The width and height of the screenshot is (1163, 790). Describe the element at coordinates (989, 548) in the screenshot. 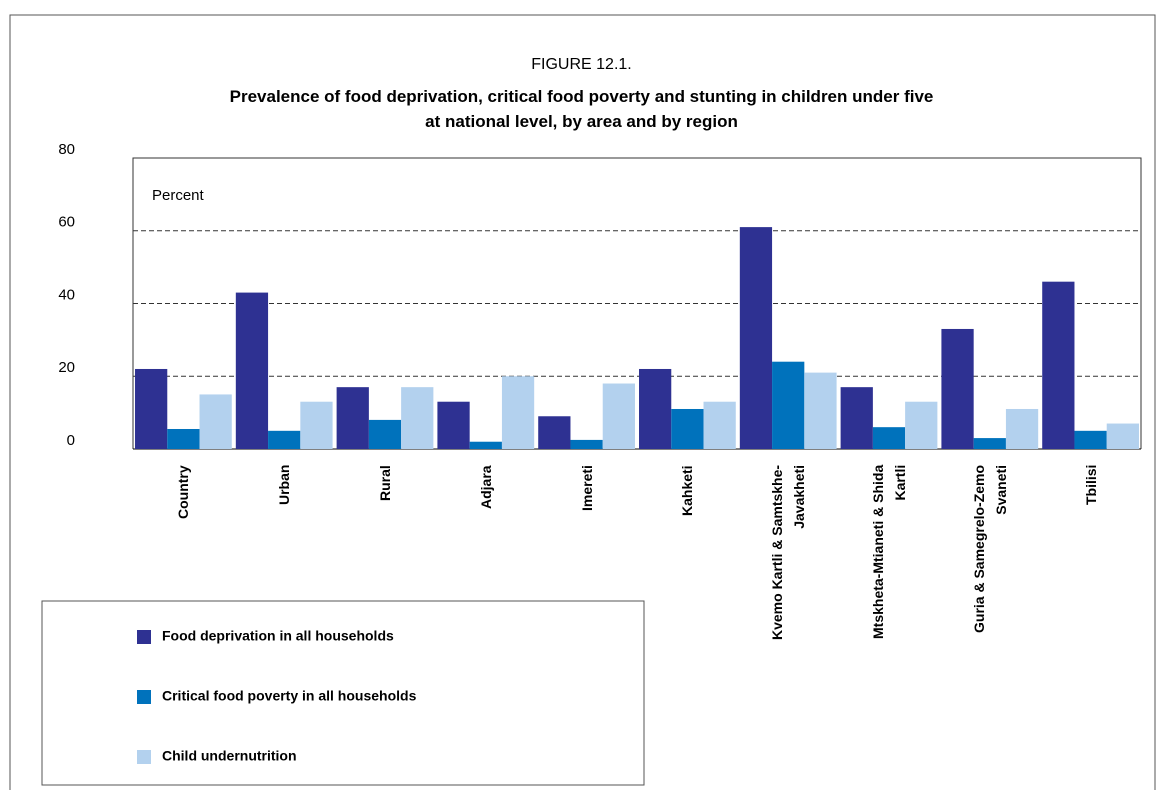

I see `x-tick-label: Guria & Samegrelo-Zemo Svaneti` at that location.